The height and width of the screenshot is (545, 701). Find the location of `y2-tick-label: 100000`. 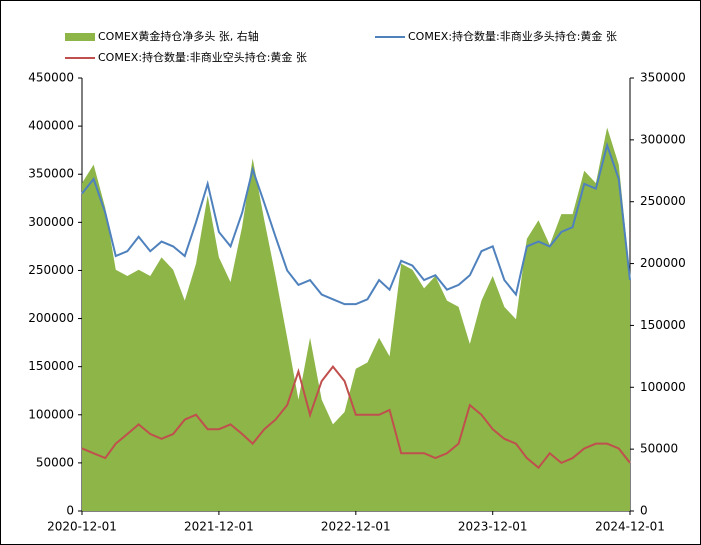

y2-tick-label: 100000 is located at coordinates (663, 387).